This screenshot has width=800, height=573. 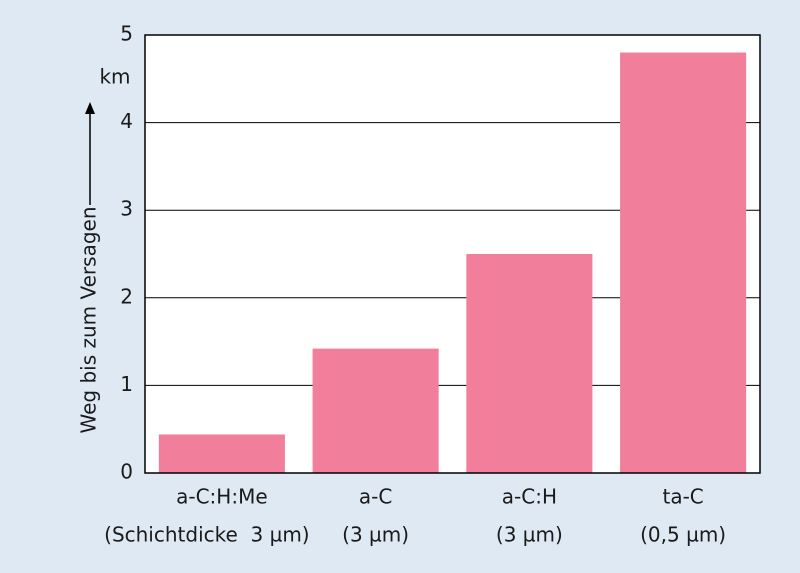 I want to click on y-tick-label: 2, so click(x=126, y=296).